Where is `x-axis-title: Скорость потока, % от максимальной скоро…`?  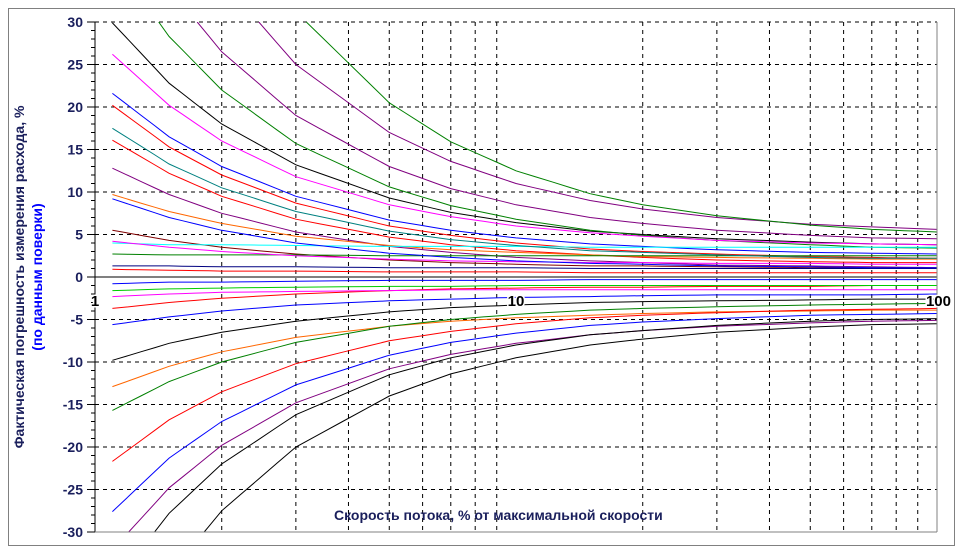
x-axis-title: Скорость потока, % от максимальной скоро… is located at coordinates (498, 515).